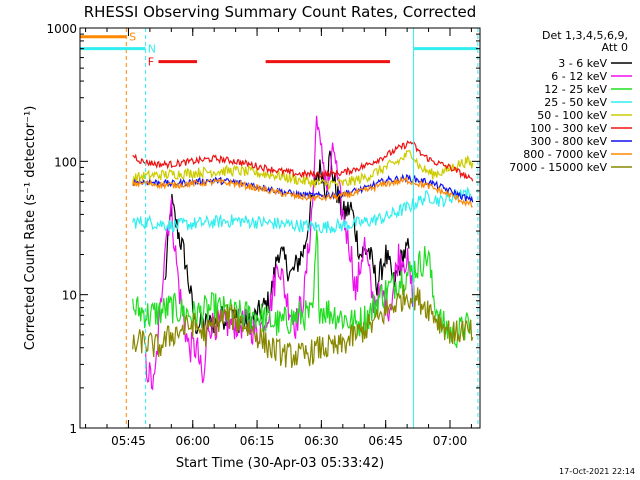  I want to click on legend-label-9: 7000 - 15000 keV, so click(558, 167).